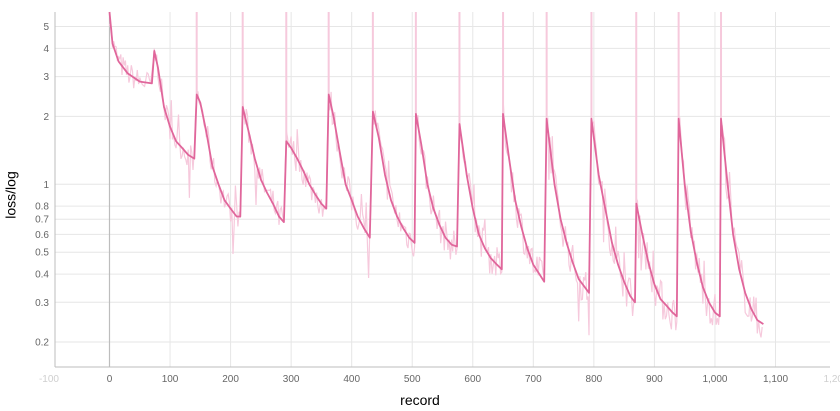 This screenshot has height=411, width=840. I want to click on y-tick-label: 0.2, so click(42, 343).